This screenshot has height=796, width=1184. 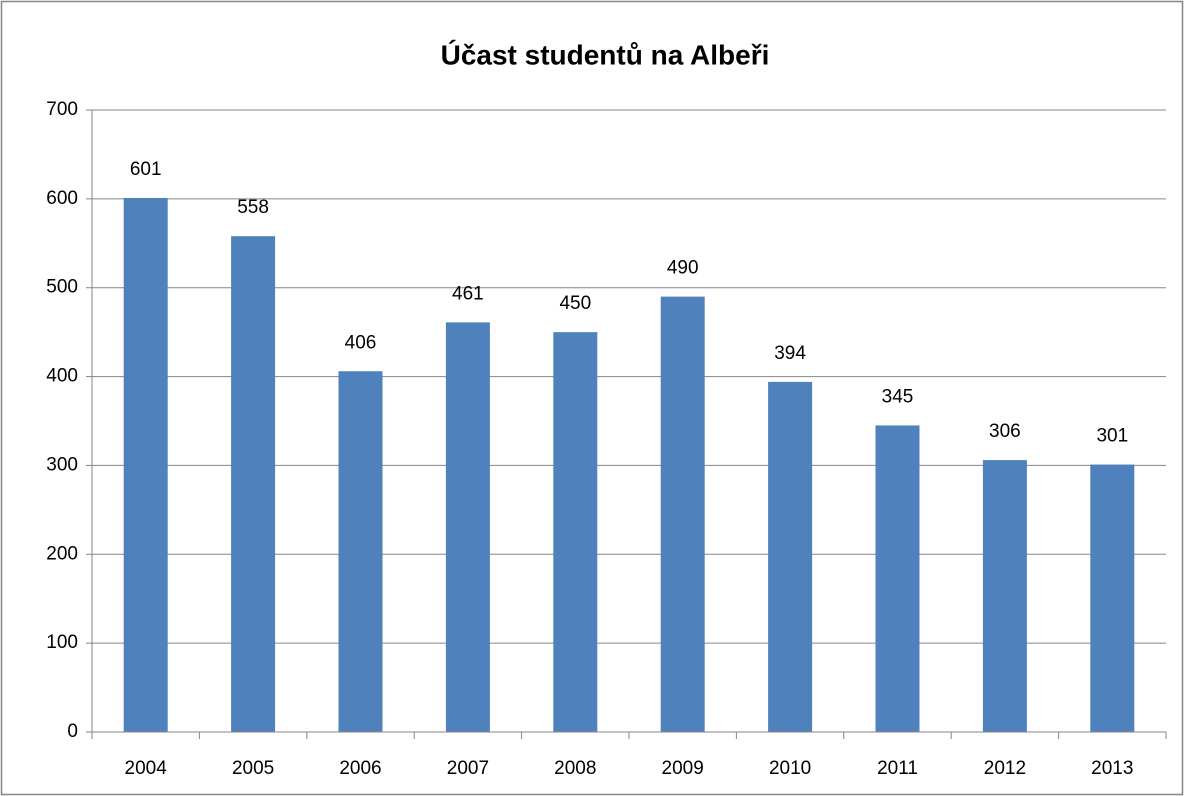 What do you see at coordinates (1005, 431) in the screenshot?
I see `data-label: 306` at bounding box center [1005, 431].